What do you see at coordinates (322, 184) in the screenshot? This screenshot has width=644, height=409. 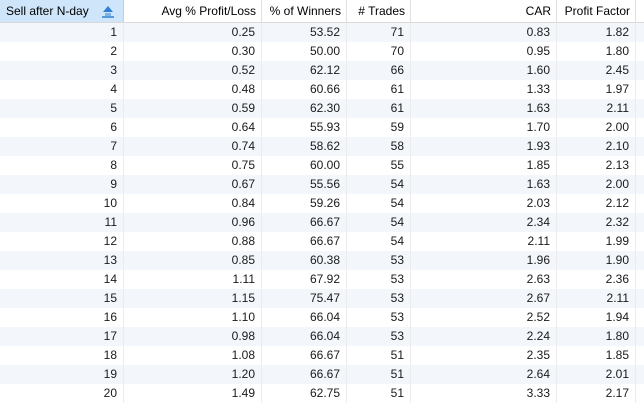 I see `table-row: 9 0.67 55.56 54 1.63 2.00` at bounding box center [322, 184].